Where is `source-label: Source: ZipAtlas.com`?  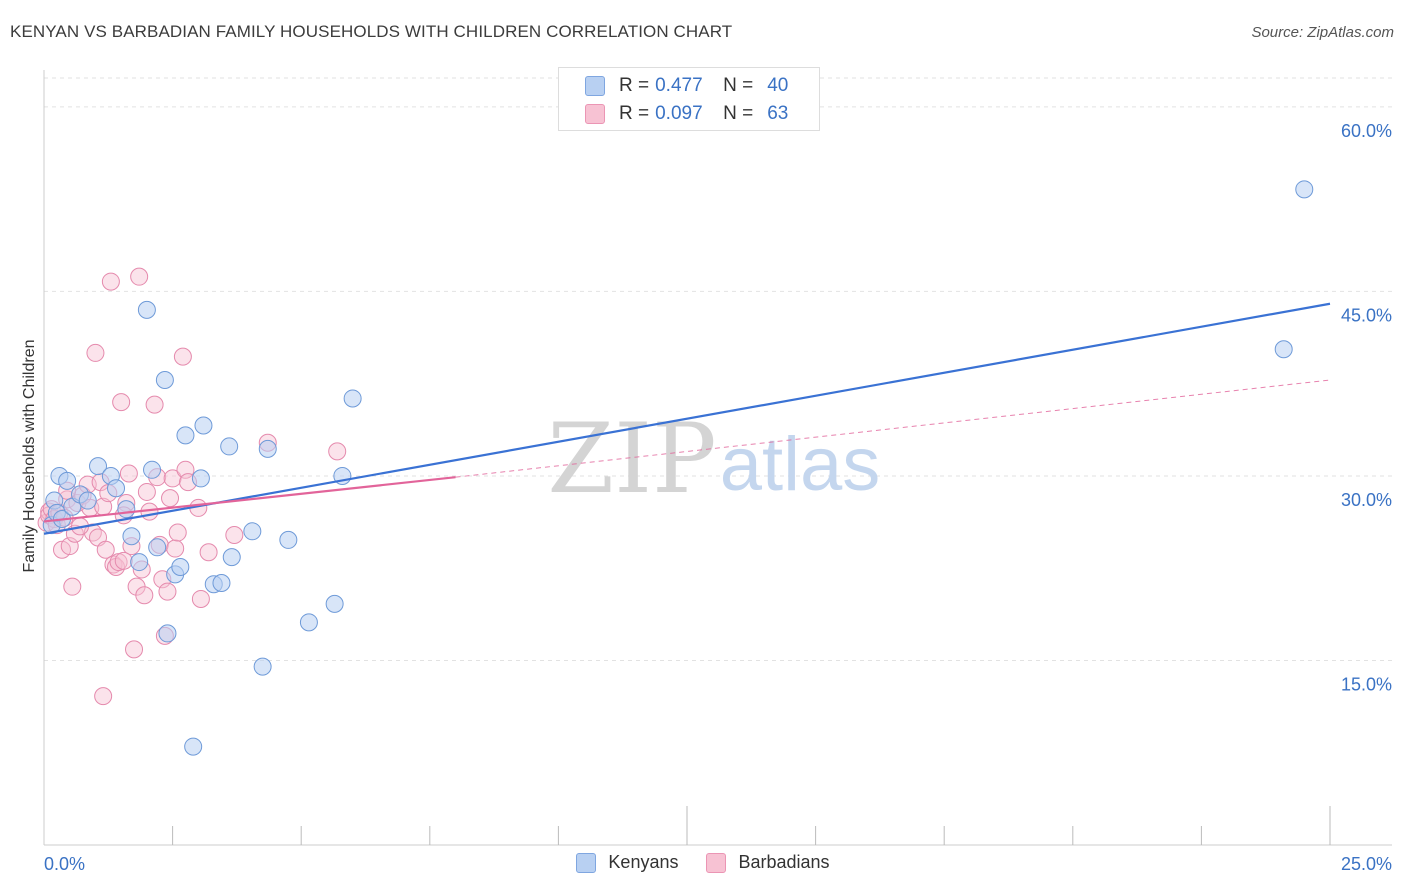 source-label: Source: ZipAtlas.com is located at coordinates (1322, 32).